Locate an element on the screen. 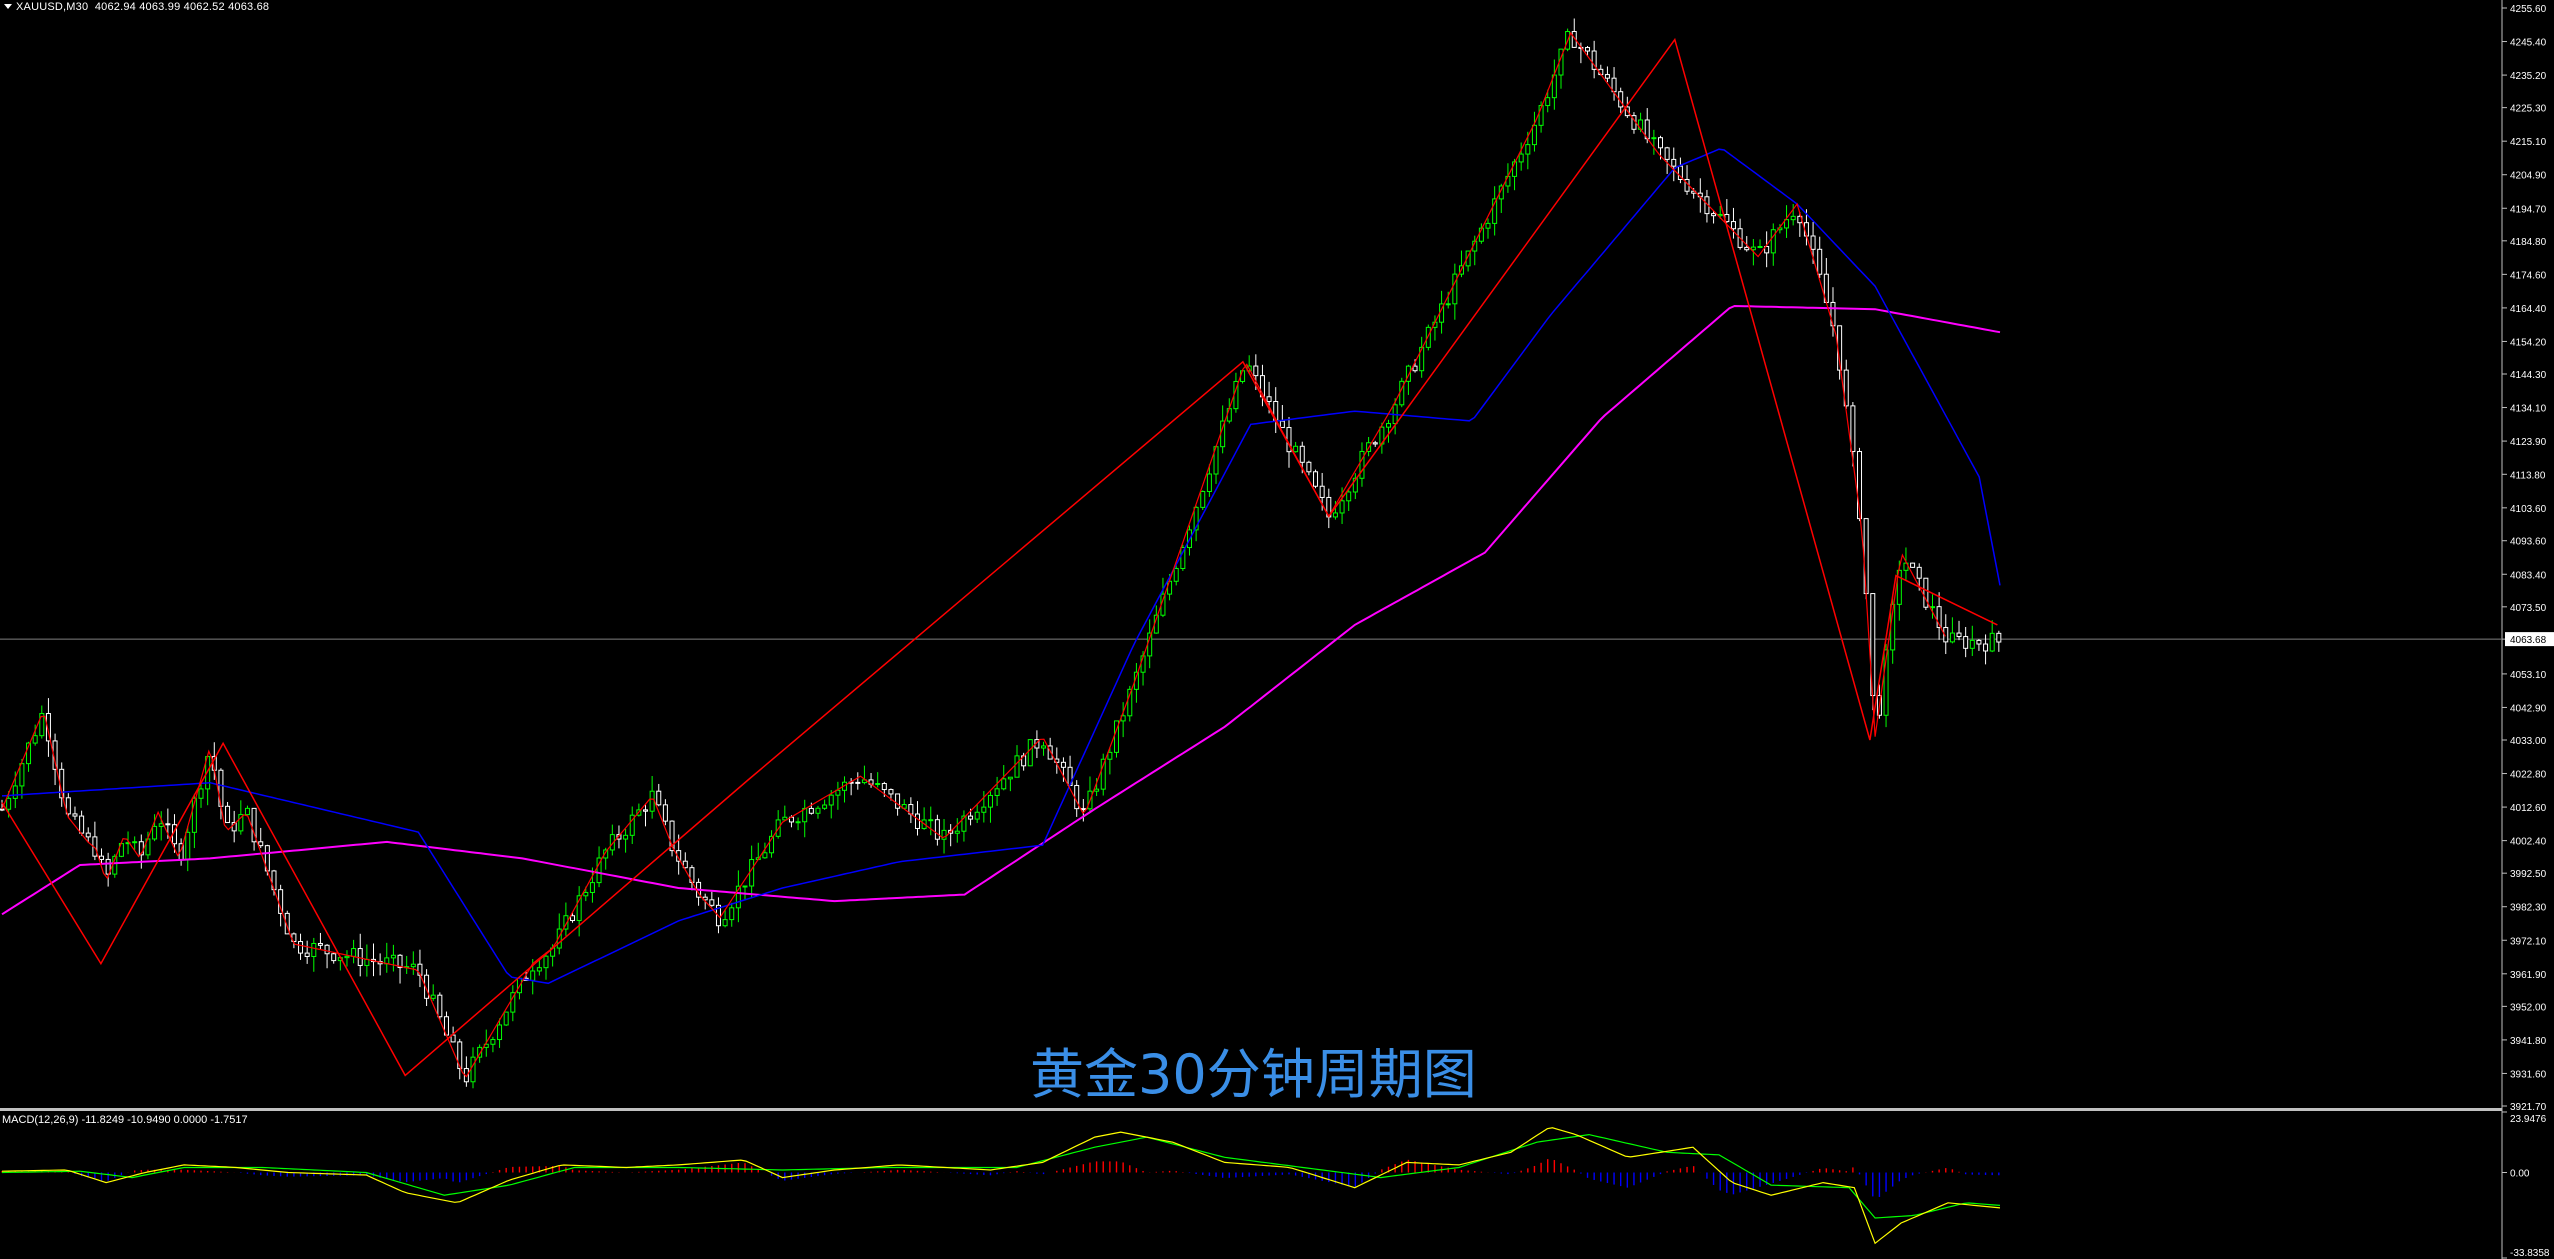 Image resolution: width=2554 pixels, height=1259 pixels. price-tick-label: 3992.50 is located at coordinates (2528, 874).